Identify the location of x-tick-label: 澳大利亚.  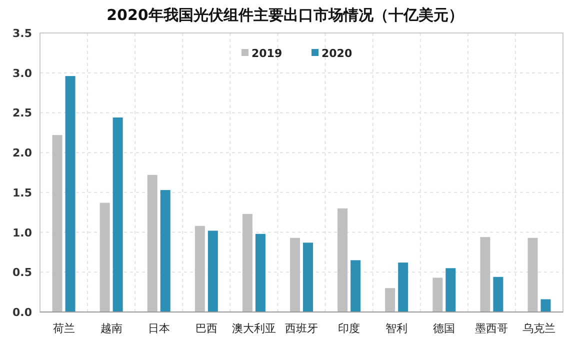
(254, 328).